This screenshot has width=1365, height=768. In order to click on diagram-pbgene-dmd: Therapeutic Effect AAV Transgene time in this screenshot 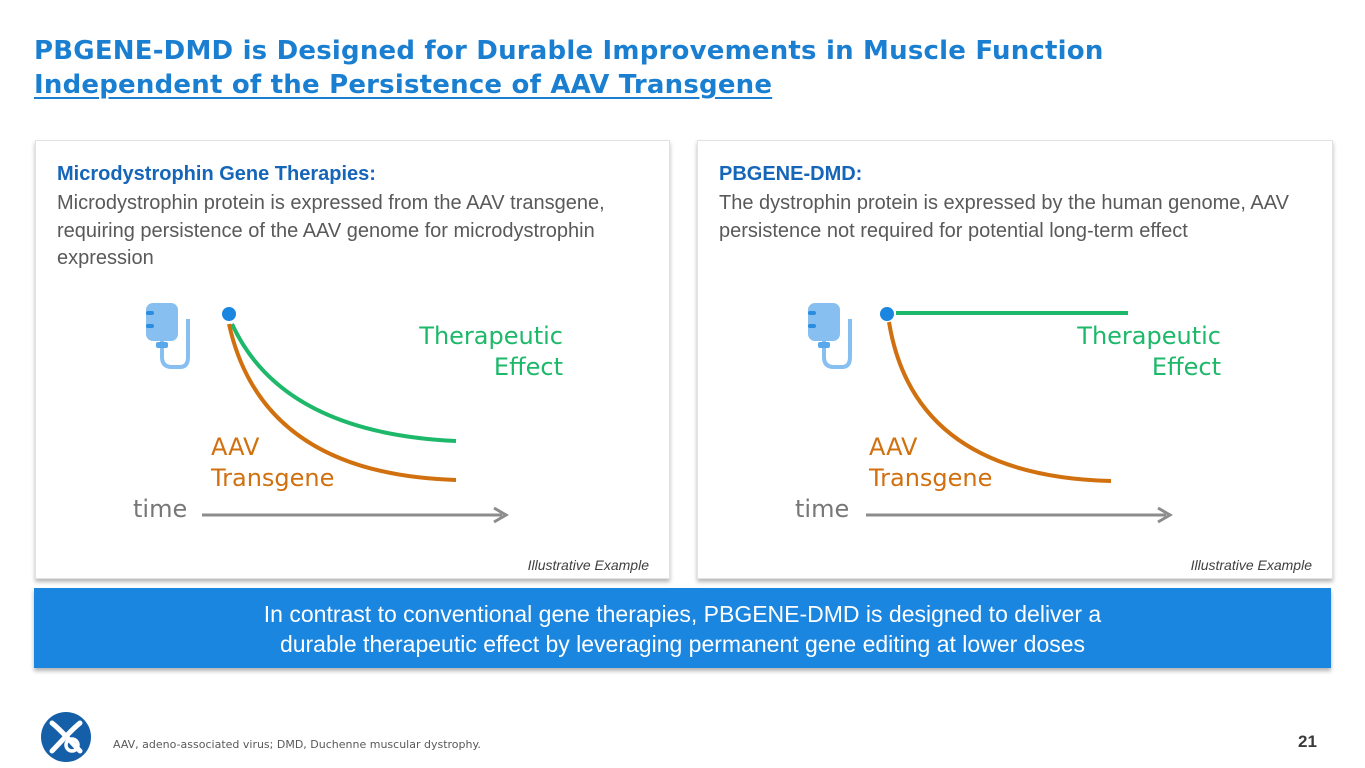, I will do `click(1008, 413)`.